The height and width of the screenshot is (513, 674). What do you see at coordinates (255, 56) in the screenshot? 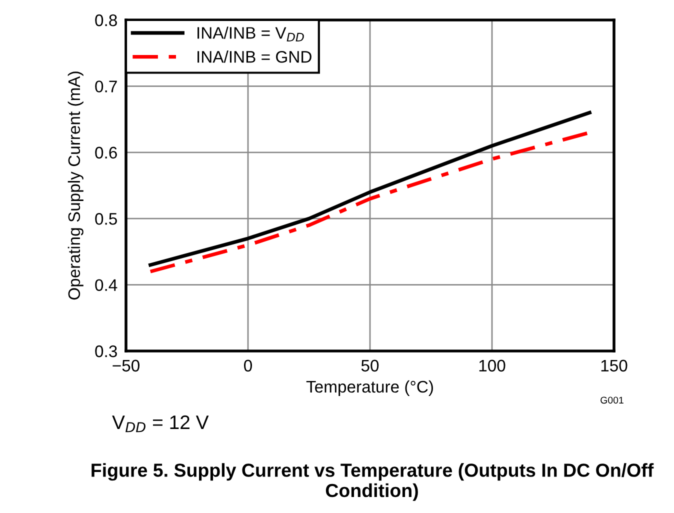
I see `legend-label: INA/INB = GND` at bounding box center [255, 56].